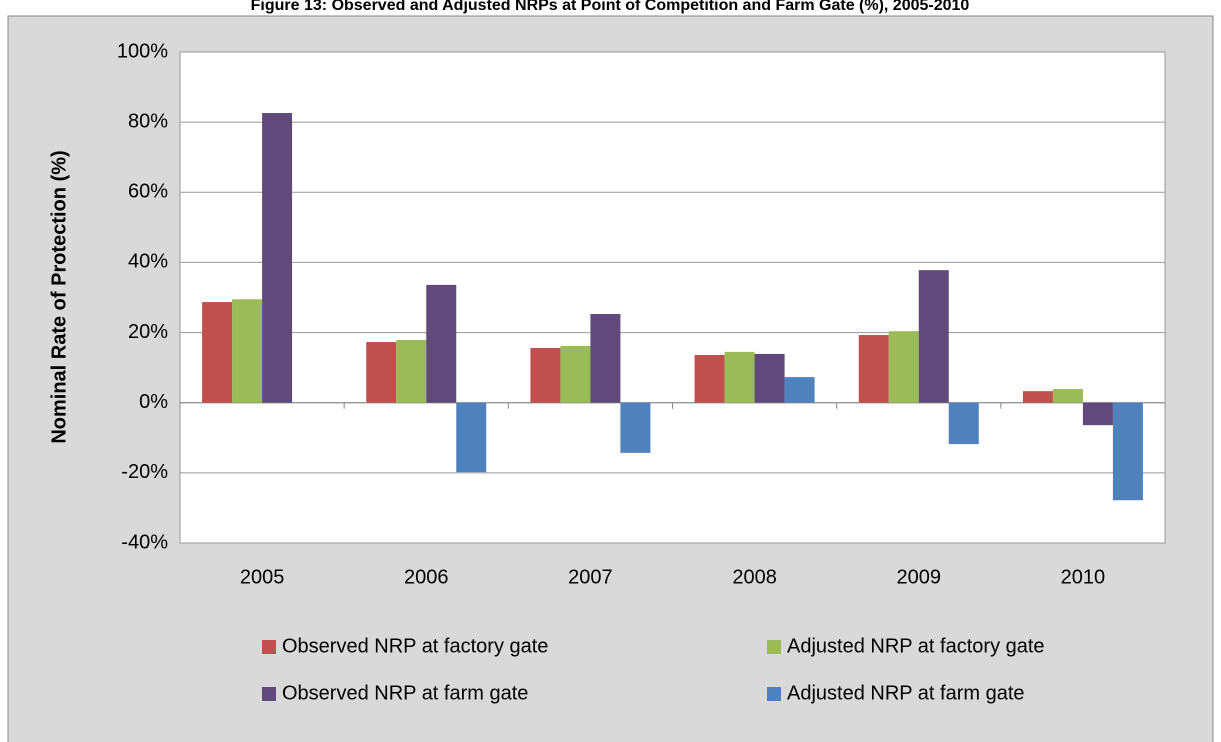 This screenshot has height=742, width=1221. What do you see at coordinates (754, 577) in the screenshot?
I see `x-tick-label: 2008` at bounding box center [754, 577].